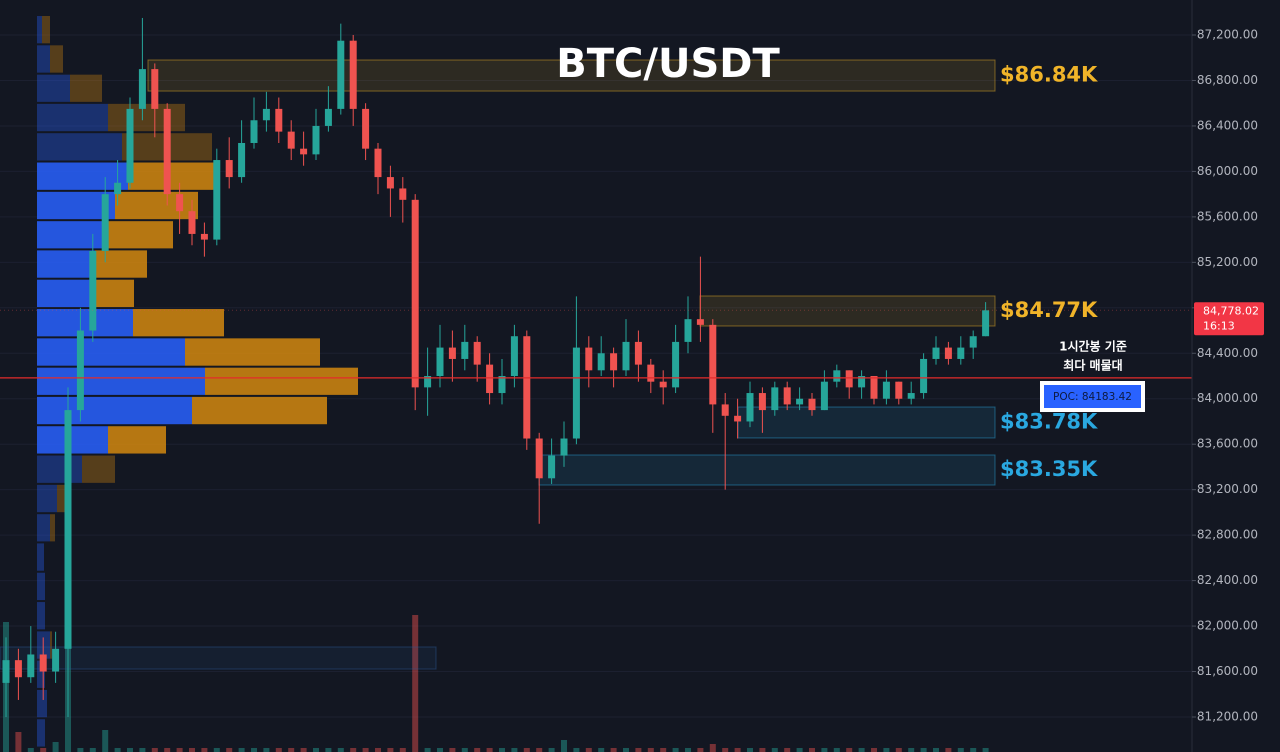 This screenshot has height=752, width=1280. I want to click on last-price-label: 84,778.02, so click(1231, 310).